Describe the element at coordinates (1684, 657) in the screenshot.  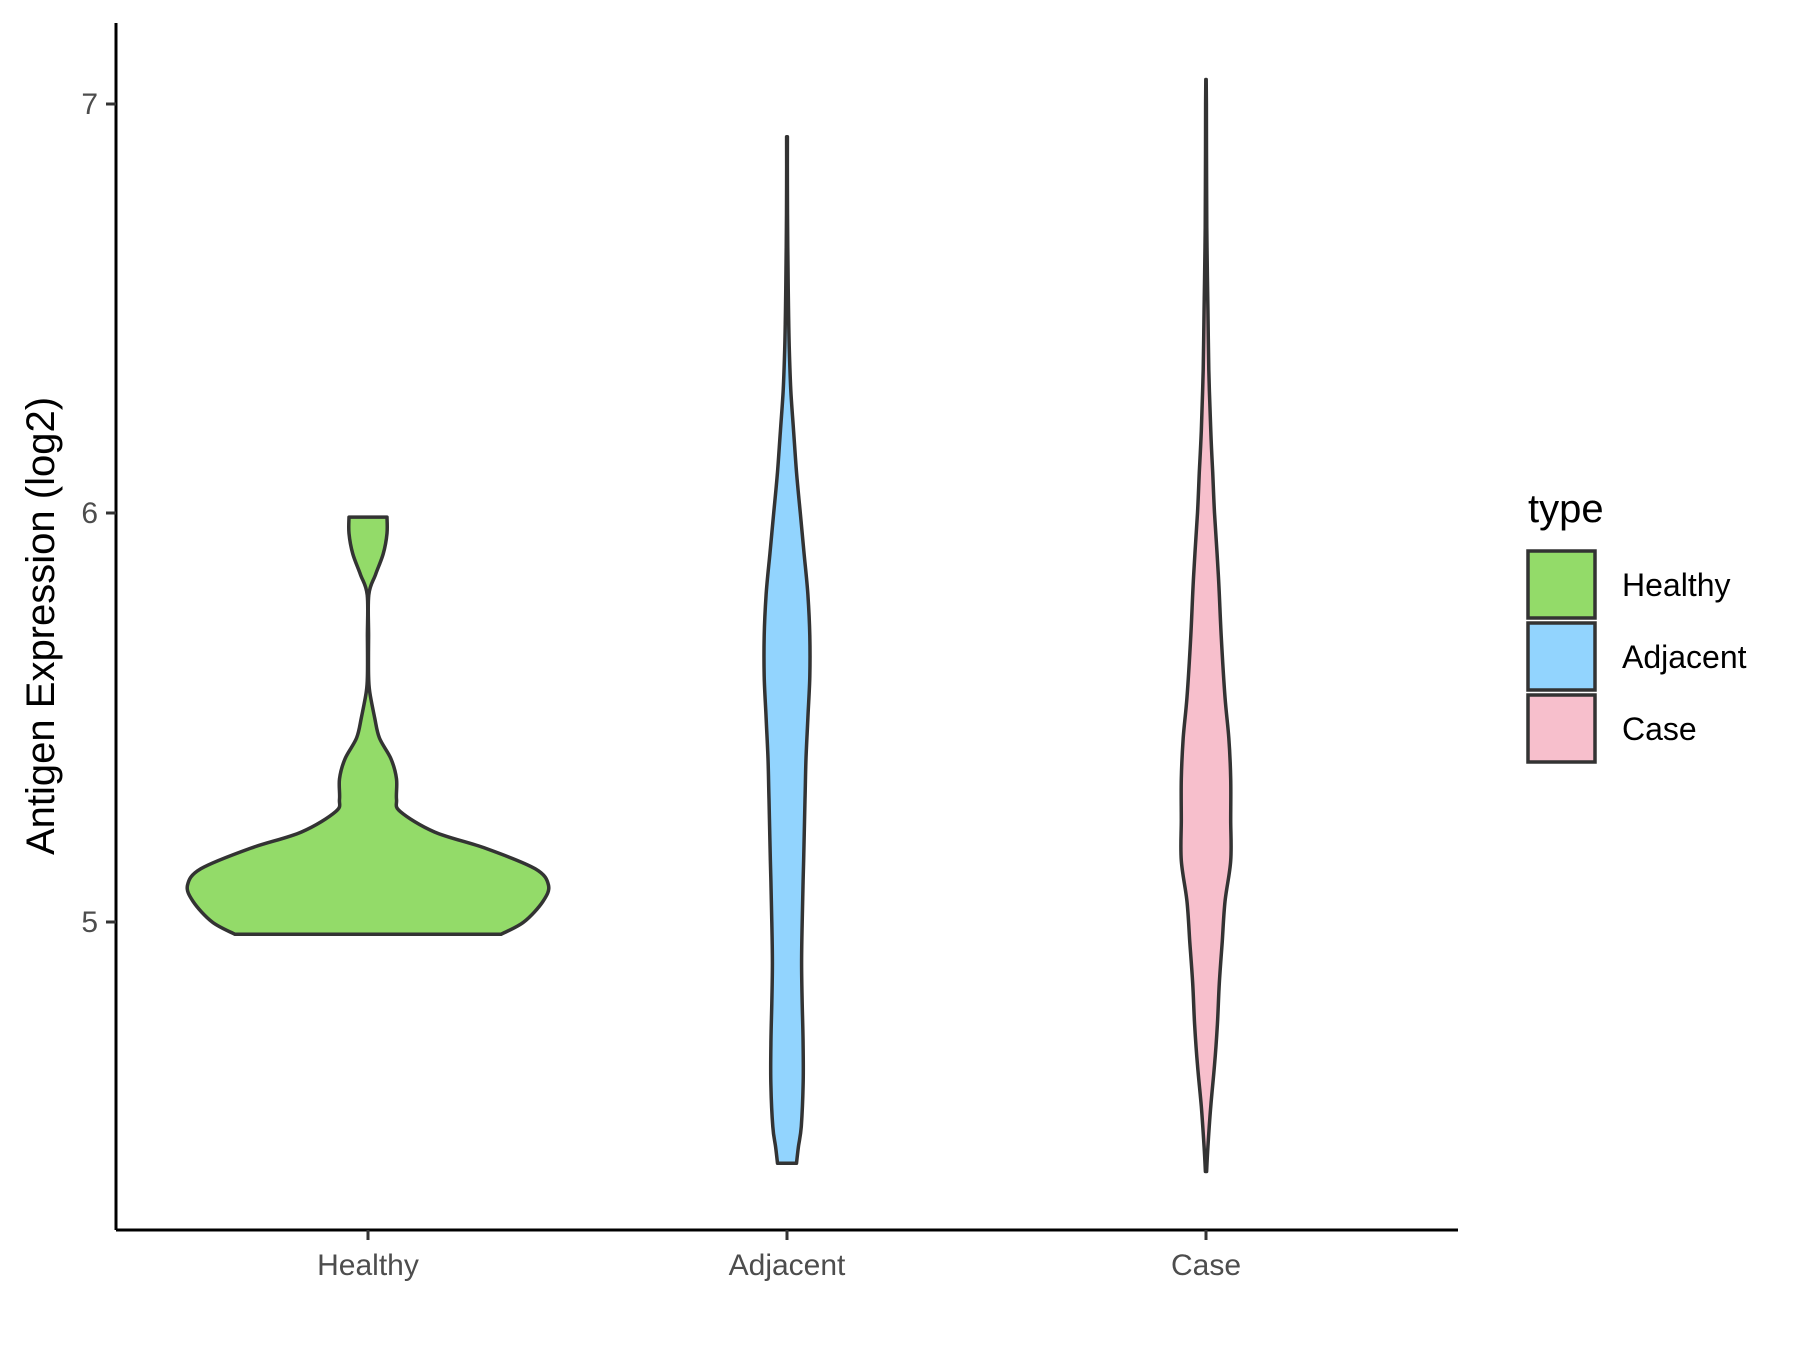
I see `legend-label-adjacent: Adjacent` at that location.